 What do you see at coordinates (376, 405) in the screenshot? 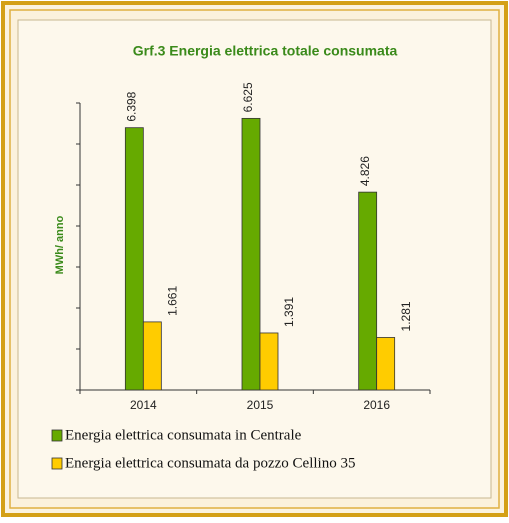
I see `x-tick-label: 2016` at bounding box center [376, 405].